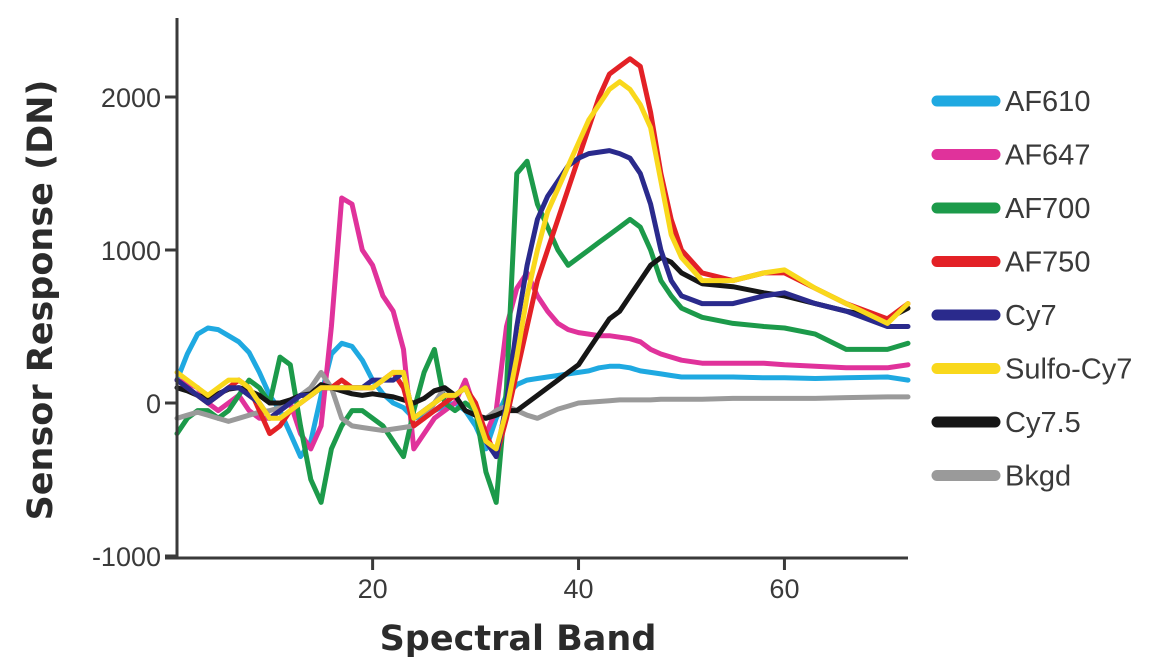 The image size is (1160, 662). Describe the element at coordinates (131, 98) in the screenshot. I see `y-tick-label: 2000` at that location.